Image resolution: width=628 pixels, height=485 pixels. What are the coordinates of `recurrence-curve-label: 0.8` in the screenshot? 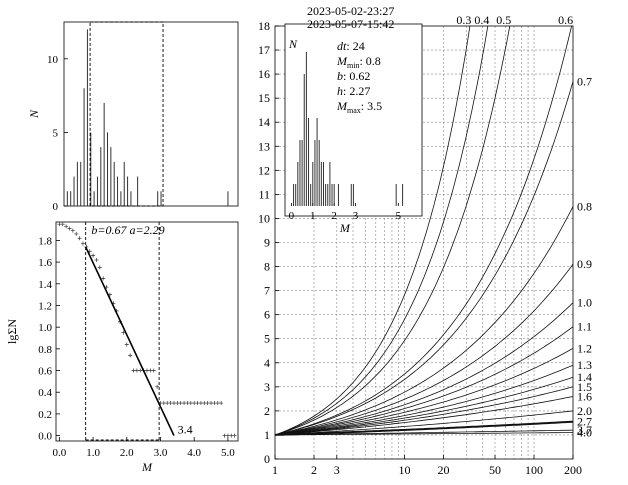 It's located at (584, 206).